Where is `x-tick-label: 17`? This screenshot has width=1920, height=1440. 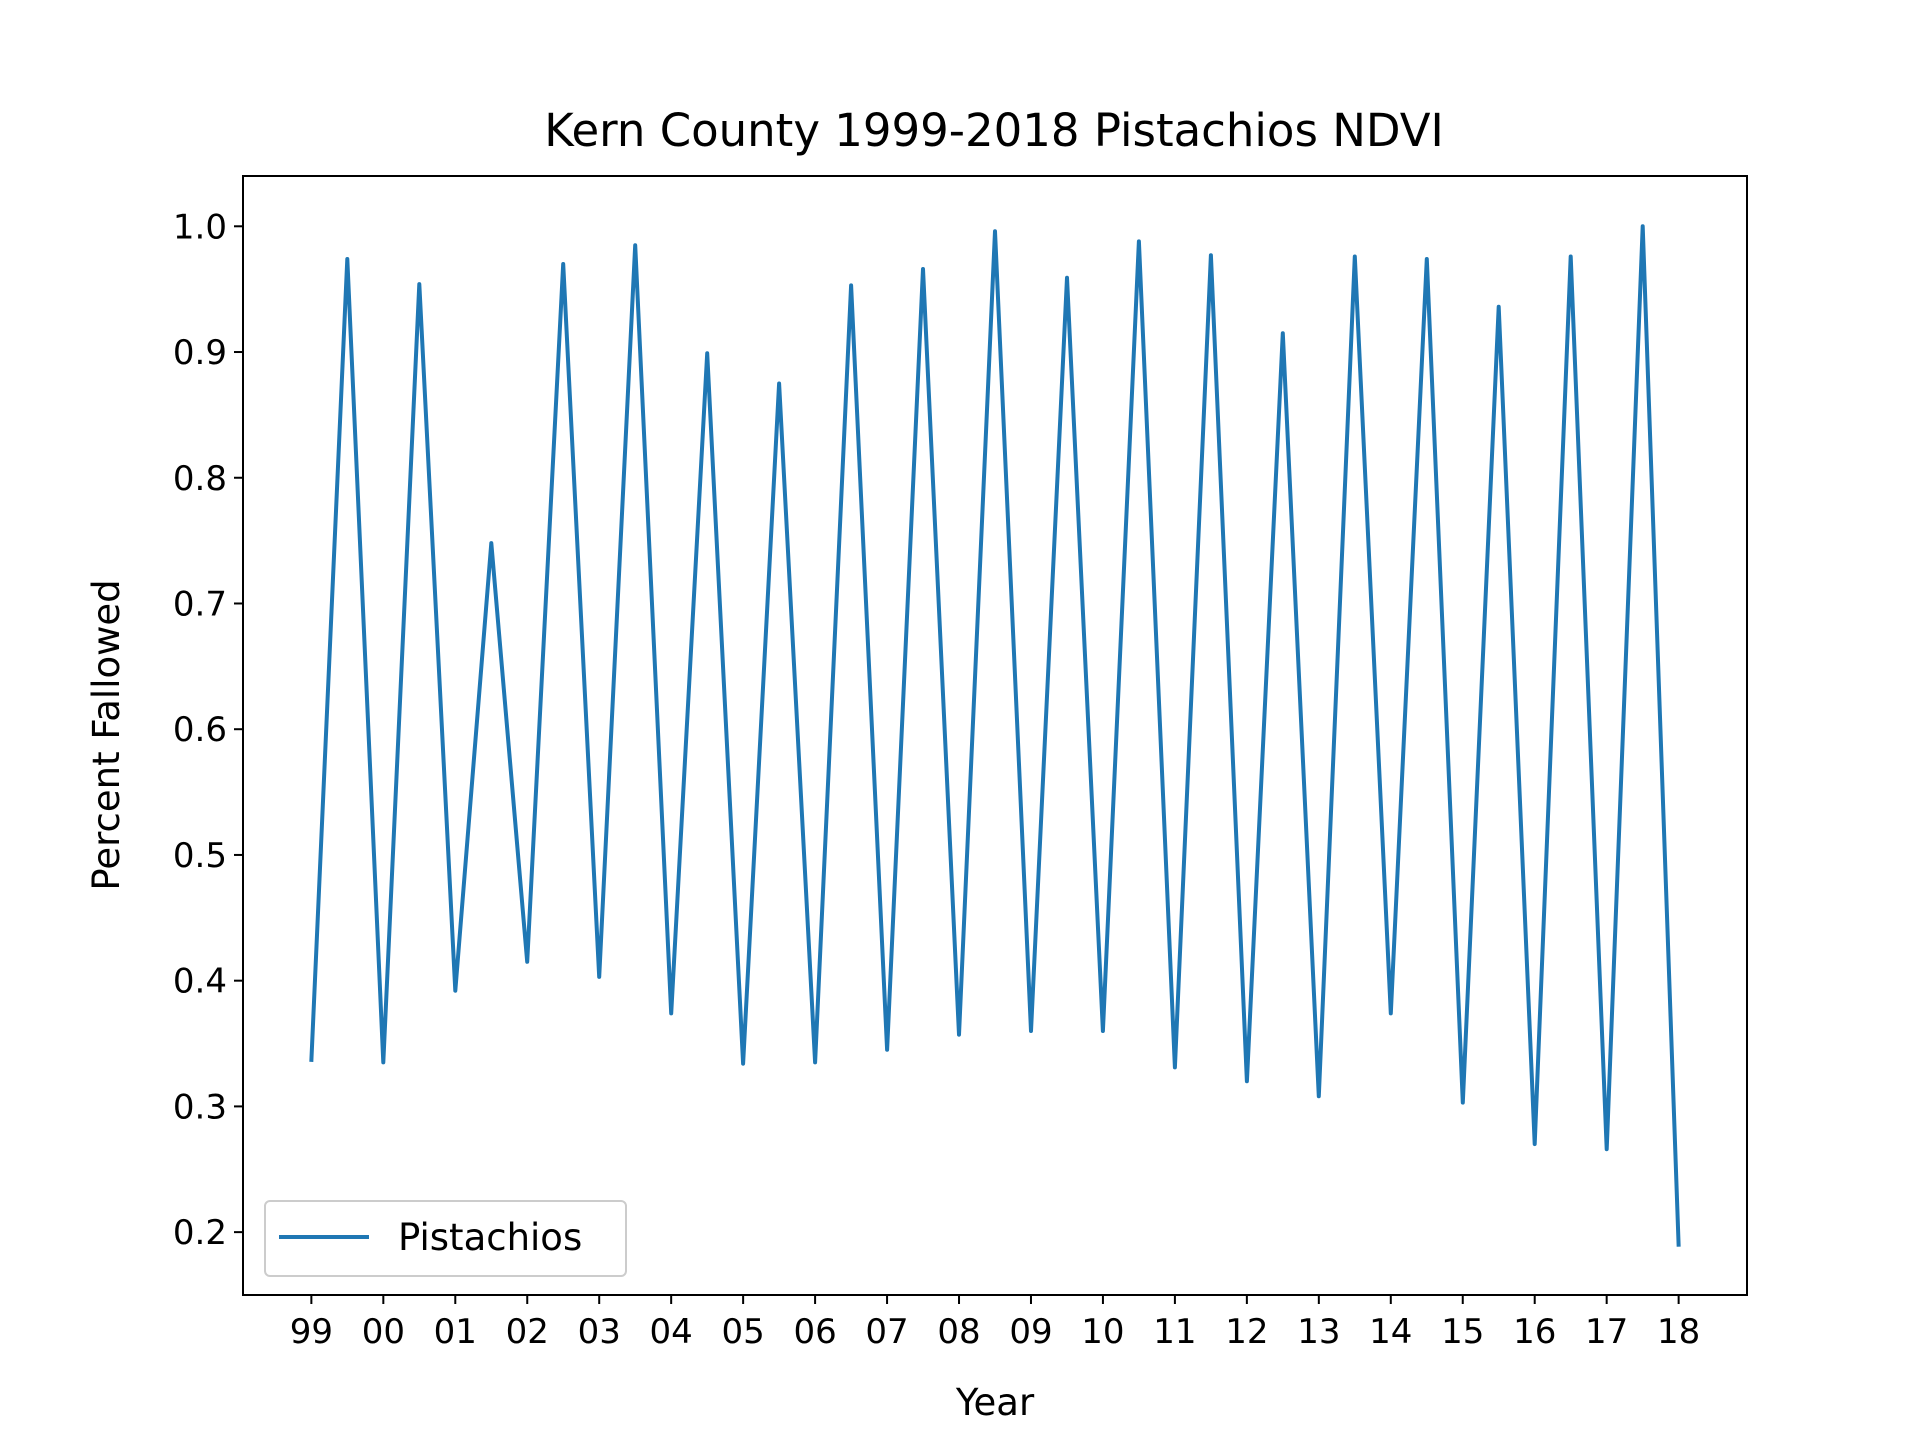 x-tick-label: 17 is located at coordinates (1606, 1332).